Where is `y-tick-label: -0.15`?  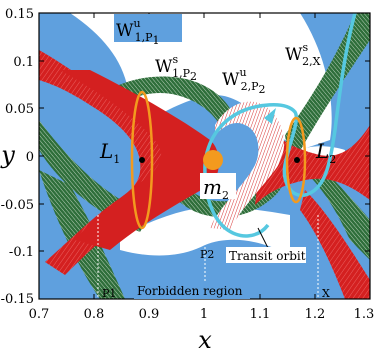
y-tick-label: -0.15 is located at coordinates (17, 299).